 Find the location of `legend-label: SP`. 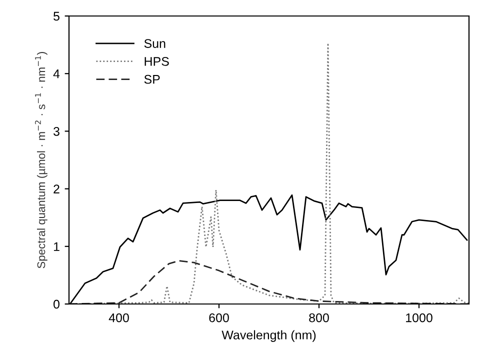

legend-label: SP is located at coordinates (152, 79).